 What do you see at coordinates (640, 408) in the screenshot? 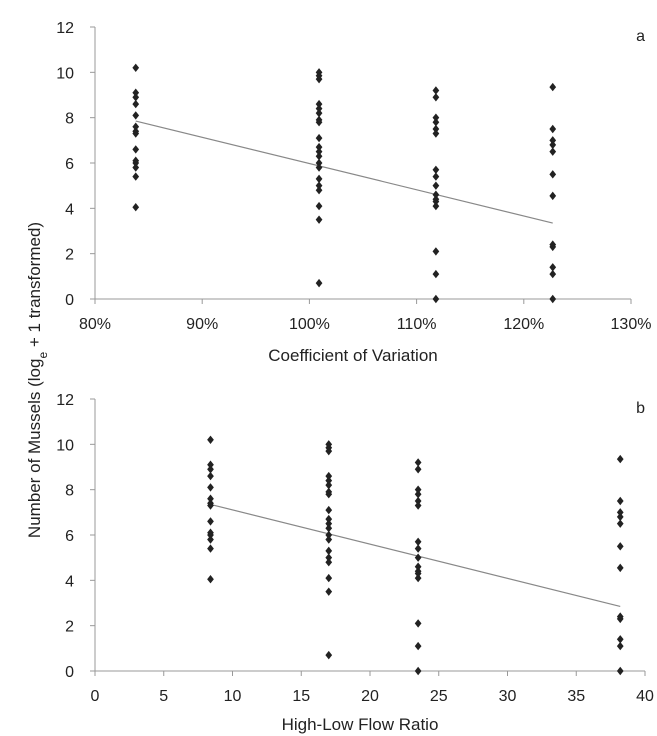
I see `panel-label: b` at bounding box center [640, 408].